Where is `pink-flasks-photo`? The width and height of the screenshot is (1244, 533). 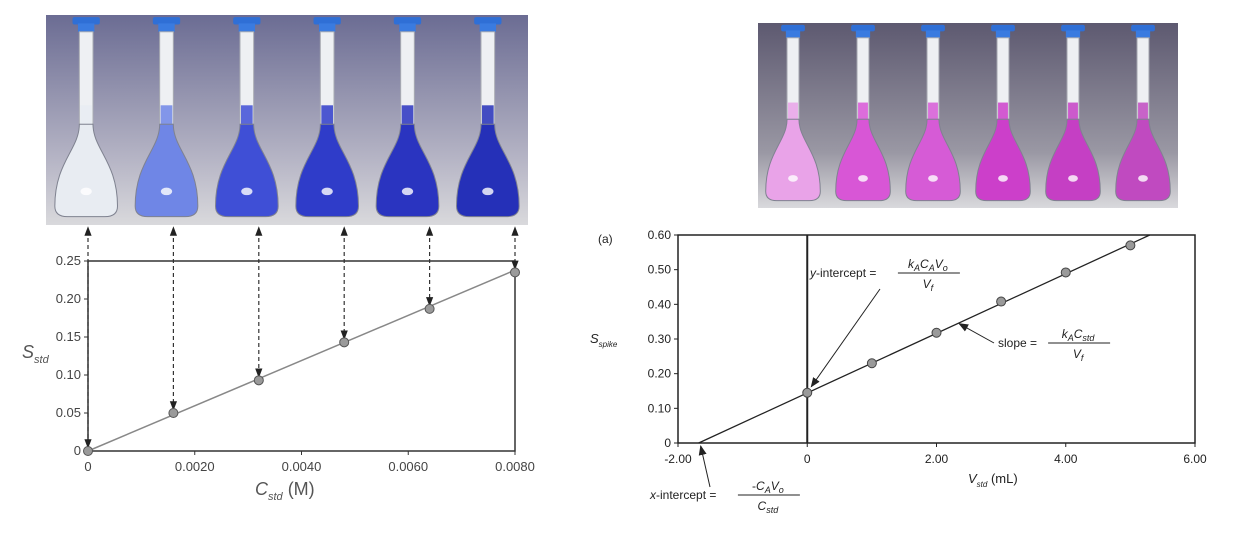
pink-flasks-photo is located at coordinates (968, 115).